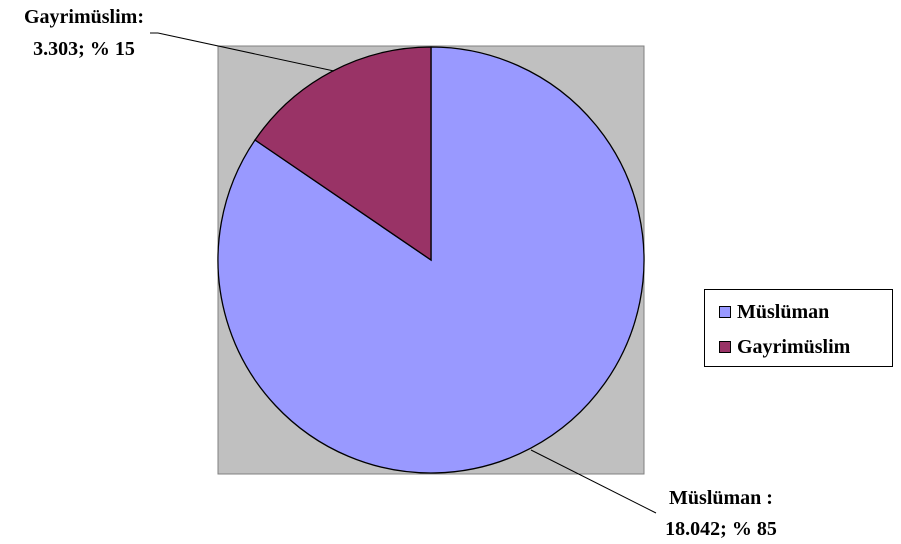 Image resolution: width=901 pixels, height=544 pixels. What do you see at coordinates (84, 17) in the screenshot?
I see `label-gayrimuslim-name: Gayrimüslim:` at bounding box center [84, 17].